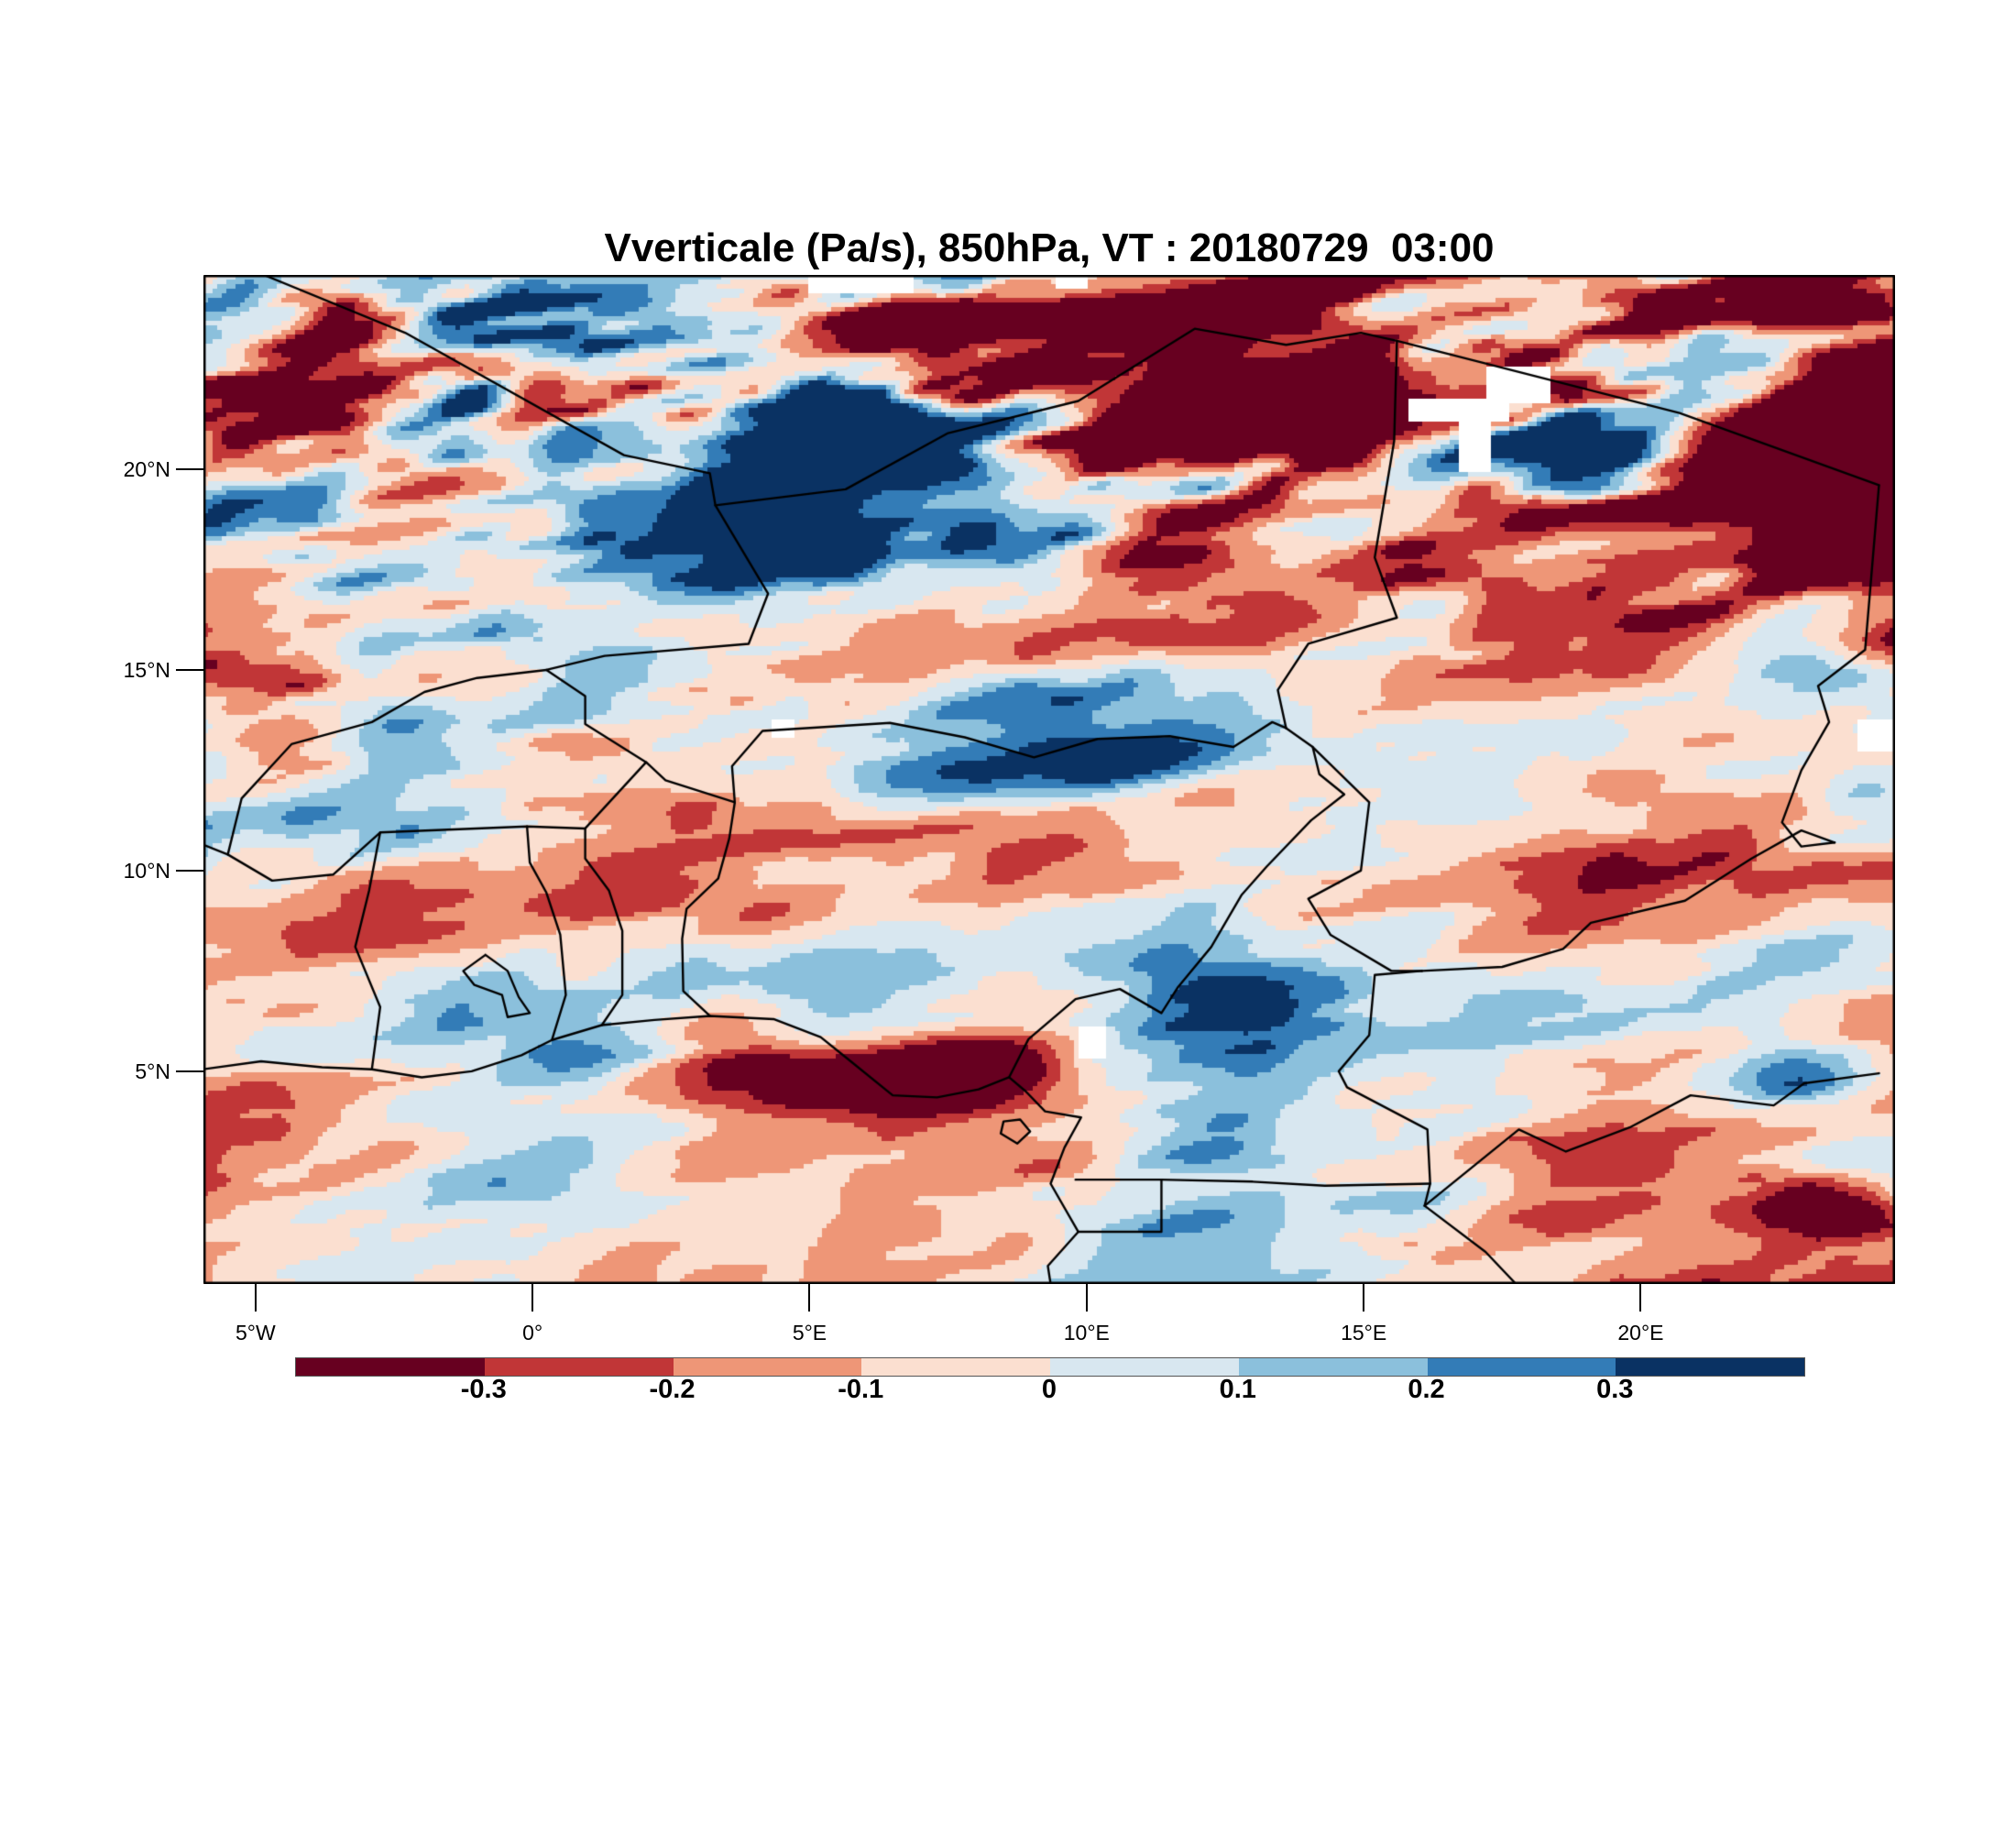  Describe the element at coordinates (483, 1389) in the screenshot. I see `colorbar-tick-label: -0.3` at that location.